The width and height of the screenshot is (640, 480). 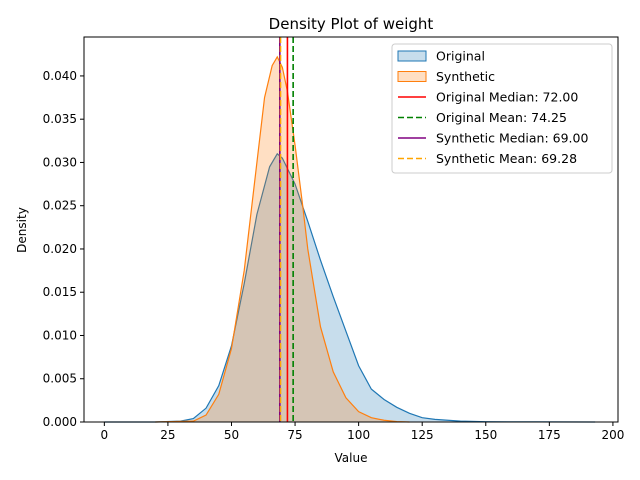 What do you see at coordinates (286, 229) in the screenshot?
I see `vline-layer` at bounding box center [286, 229].